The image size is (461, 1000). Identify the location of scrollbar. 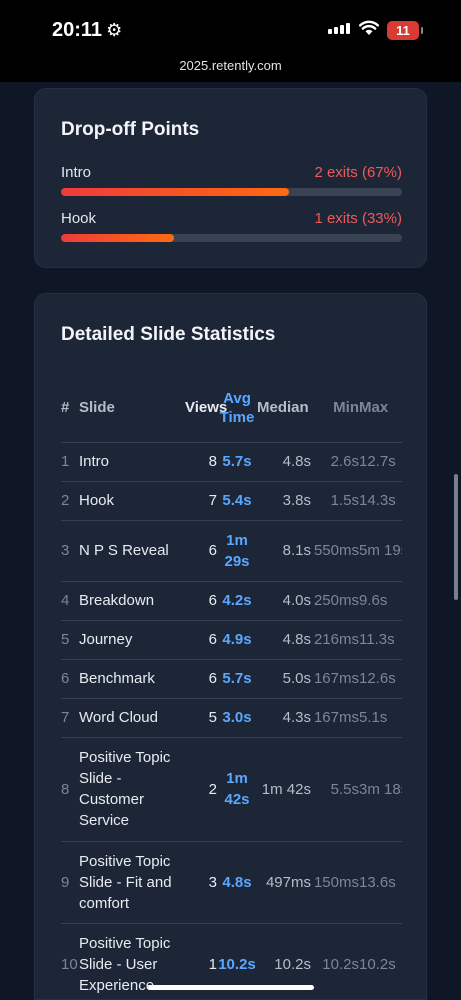
(456, 537).